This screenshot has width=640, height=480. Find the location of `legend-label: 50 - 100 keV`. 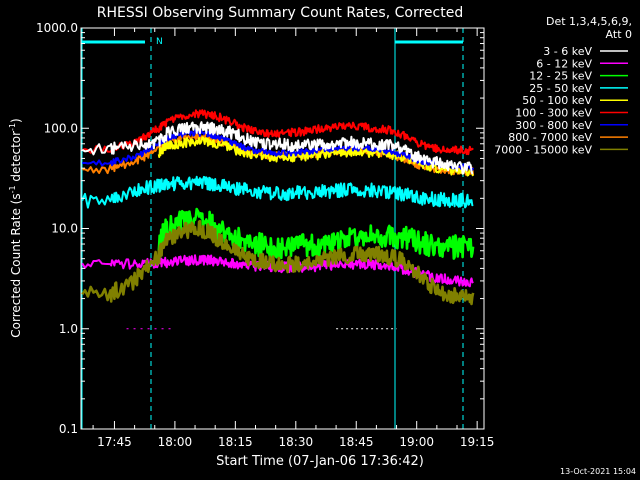

legend-label: 50 - 100 keV is located at coordinates (557, 100).